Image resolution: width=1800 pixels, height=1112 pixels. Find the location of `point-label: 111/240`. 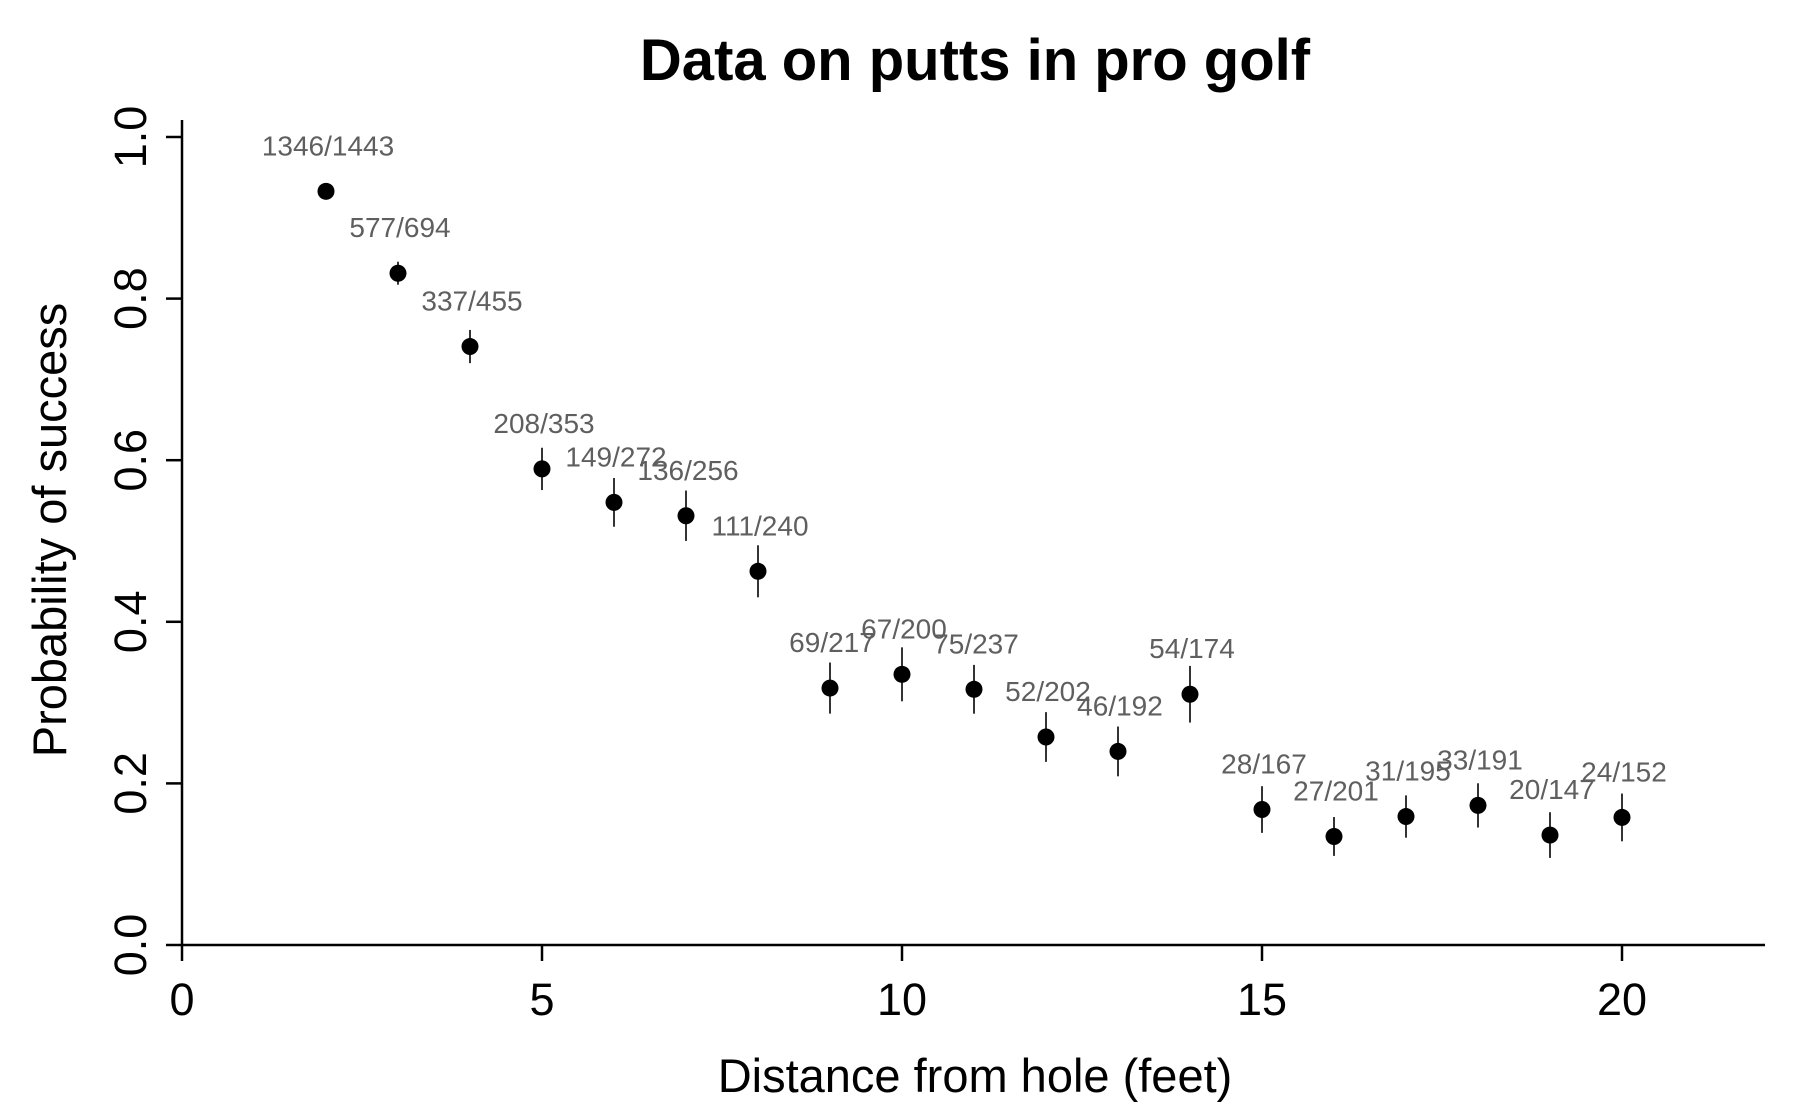

point-label: 111/240 is located at coordinates (759, 525).